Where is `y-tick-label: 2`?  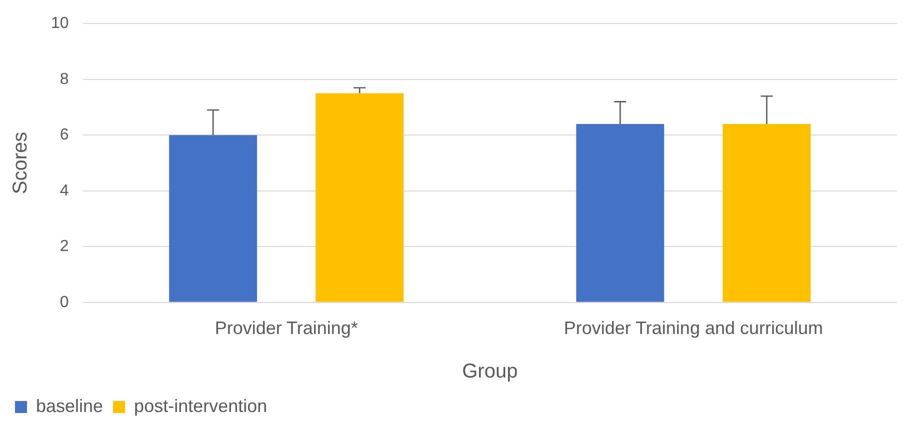
y-tick-label: 2 is located at coordinates (64, 247).